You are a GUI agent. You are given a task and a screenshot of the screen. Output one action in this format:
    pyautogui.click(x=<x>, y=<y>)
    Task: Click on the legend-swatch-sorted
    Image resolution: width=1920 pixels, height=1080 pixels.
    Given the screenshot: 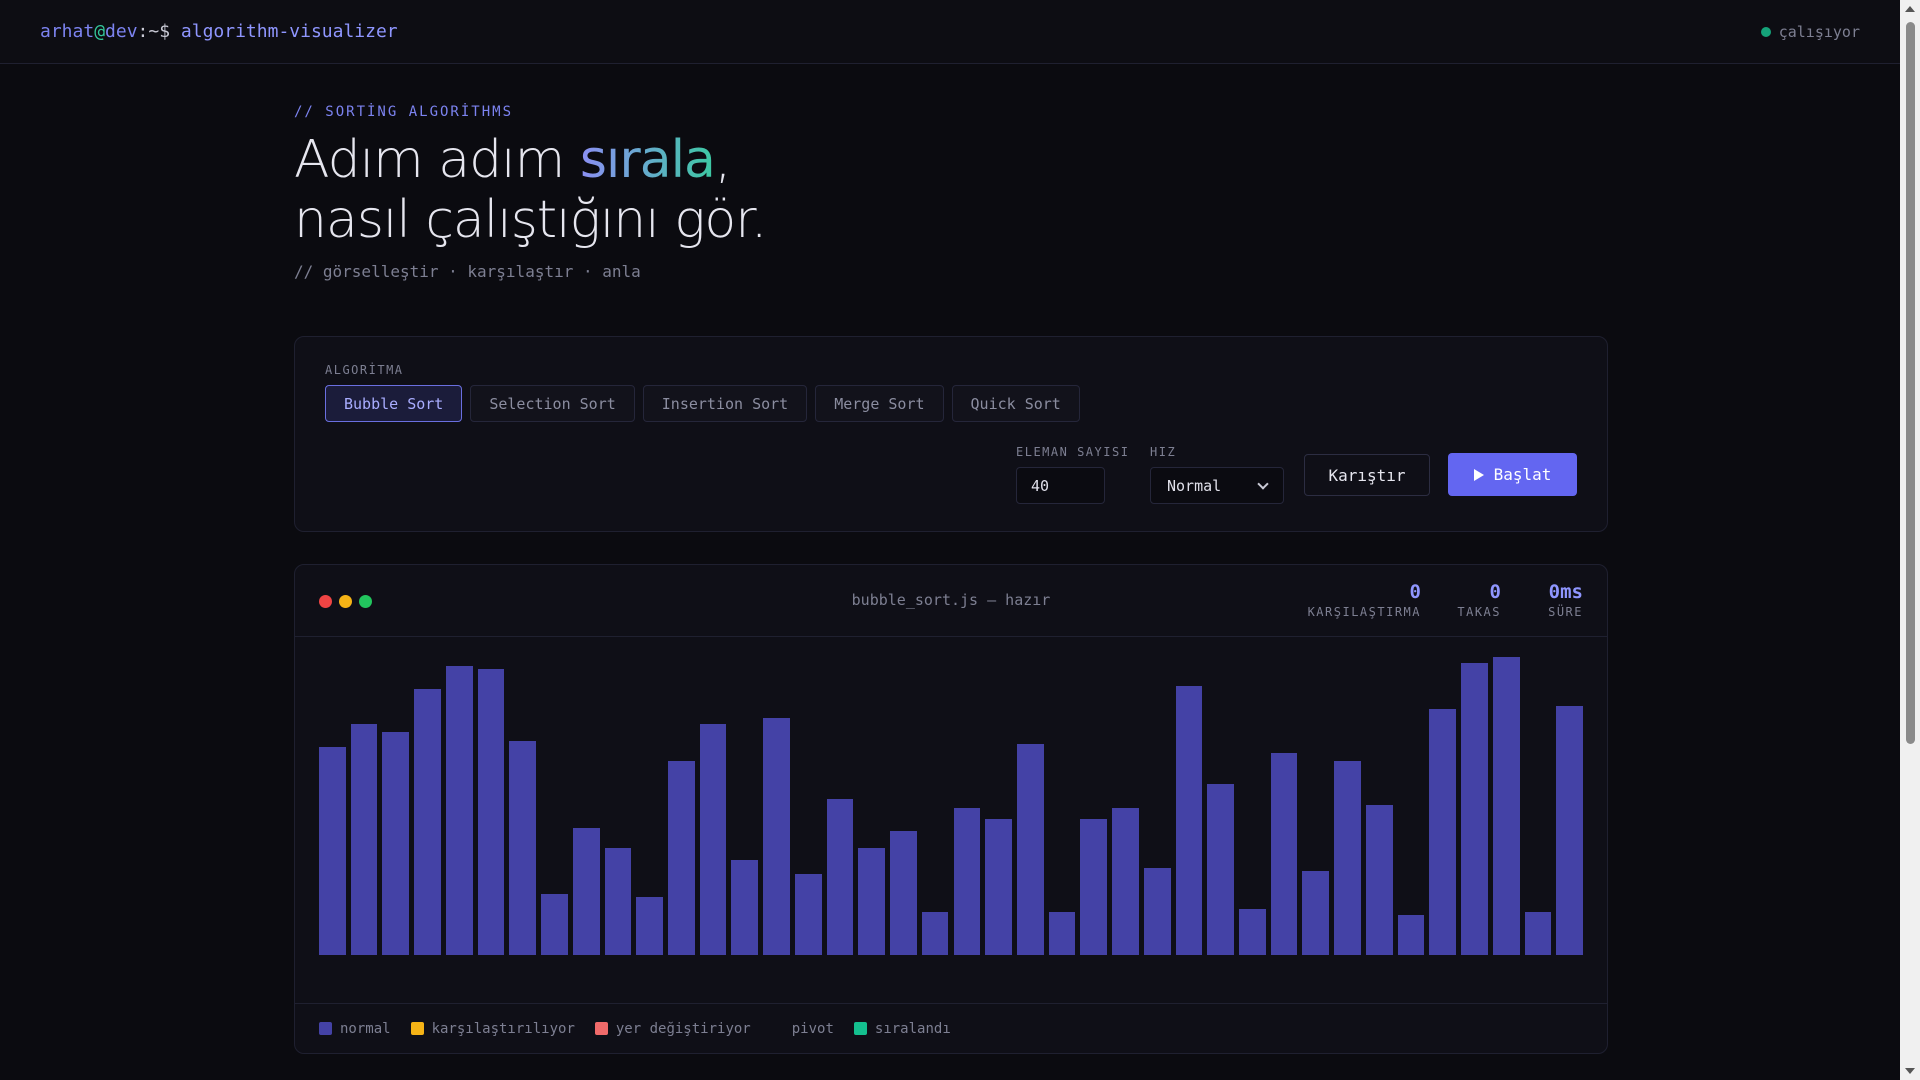 What is the action you would take?
    pyautogui.click(x=860, y=1028)
    